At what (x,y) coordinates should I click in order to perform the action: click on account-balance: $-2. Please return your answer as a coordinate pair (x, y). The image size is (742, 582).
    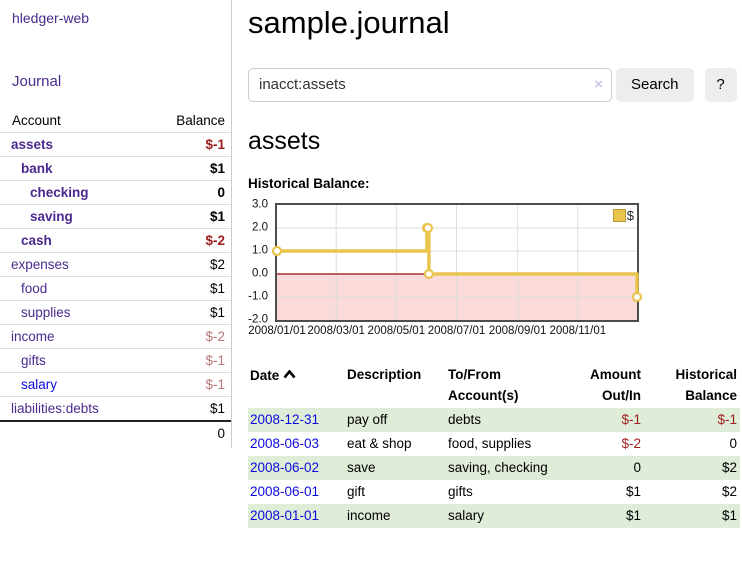
    Looking at the image, I should click on (215, 240).